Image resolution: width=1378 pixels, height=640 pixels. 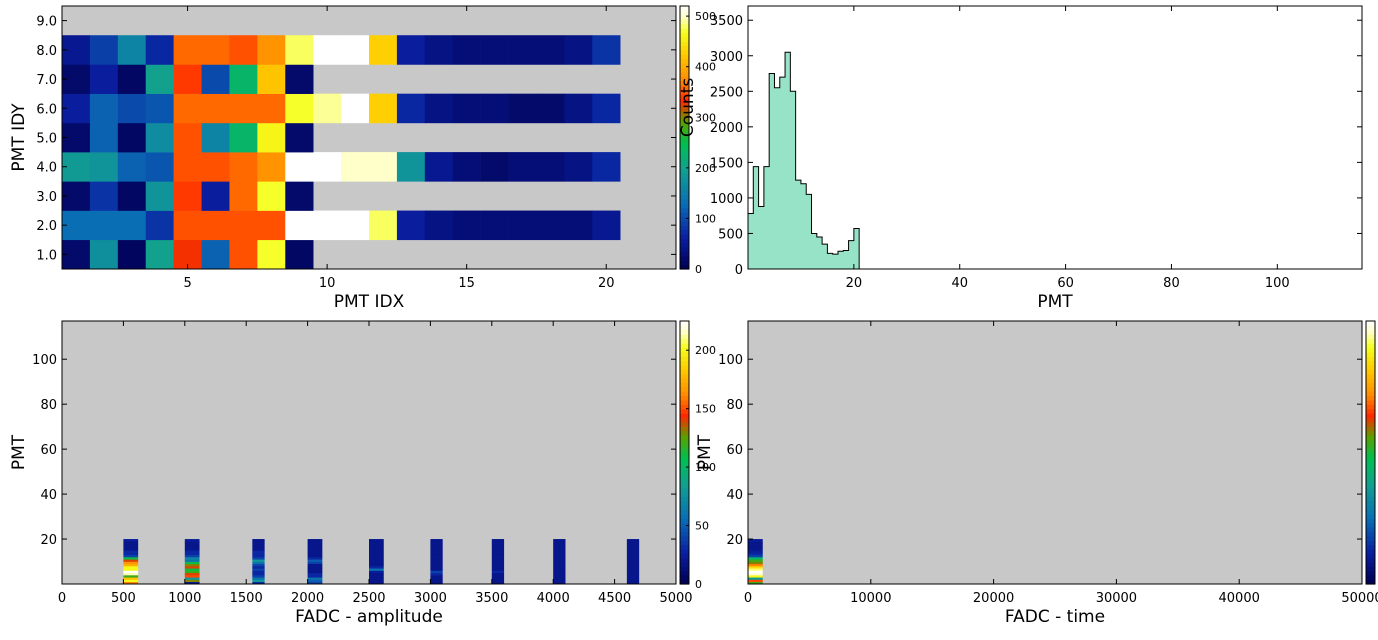 I want to click on x-axis-label: FADC - amplitude, so click(x=369, y=617).